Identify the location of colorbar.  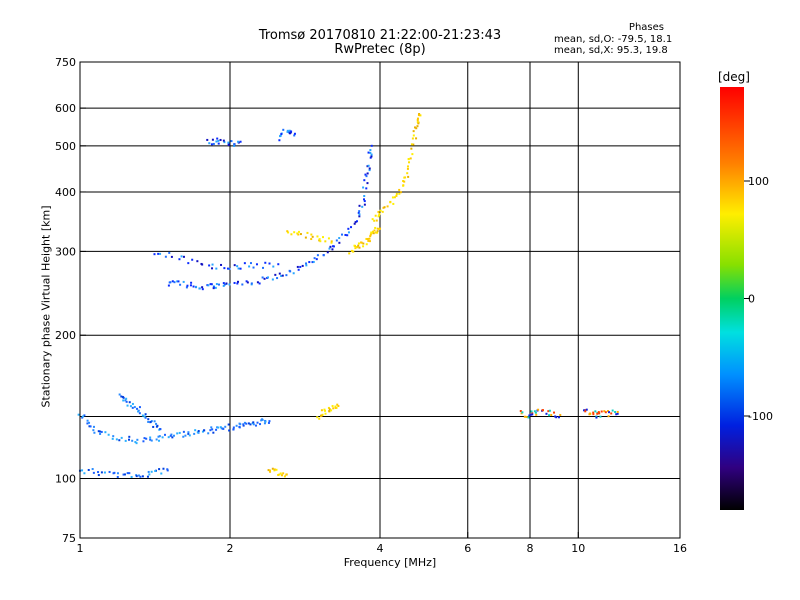
(732, 298).